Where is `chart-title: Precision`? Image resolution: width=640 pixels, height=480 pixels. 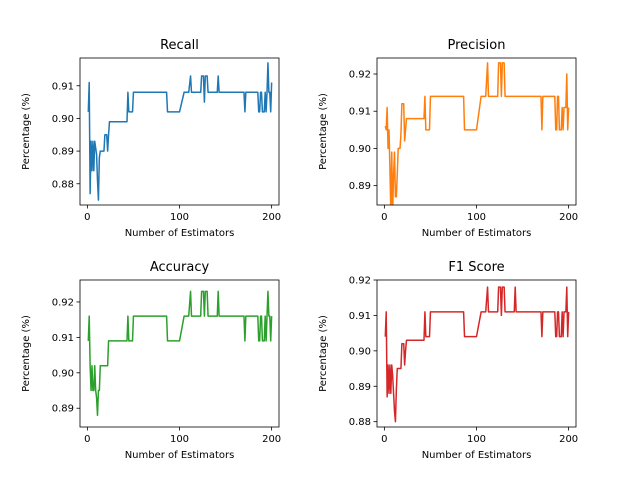
chart-title: Precision is located at coordinates (476, 45).